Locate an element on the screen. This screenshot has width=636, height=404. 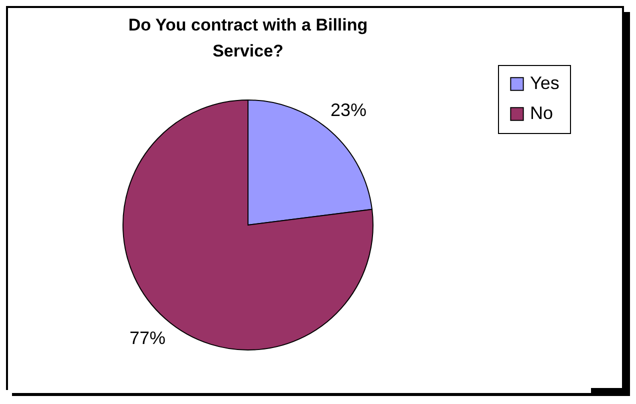
legend-label: Yes is located at coordinates (545, 83).